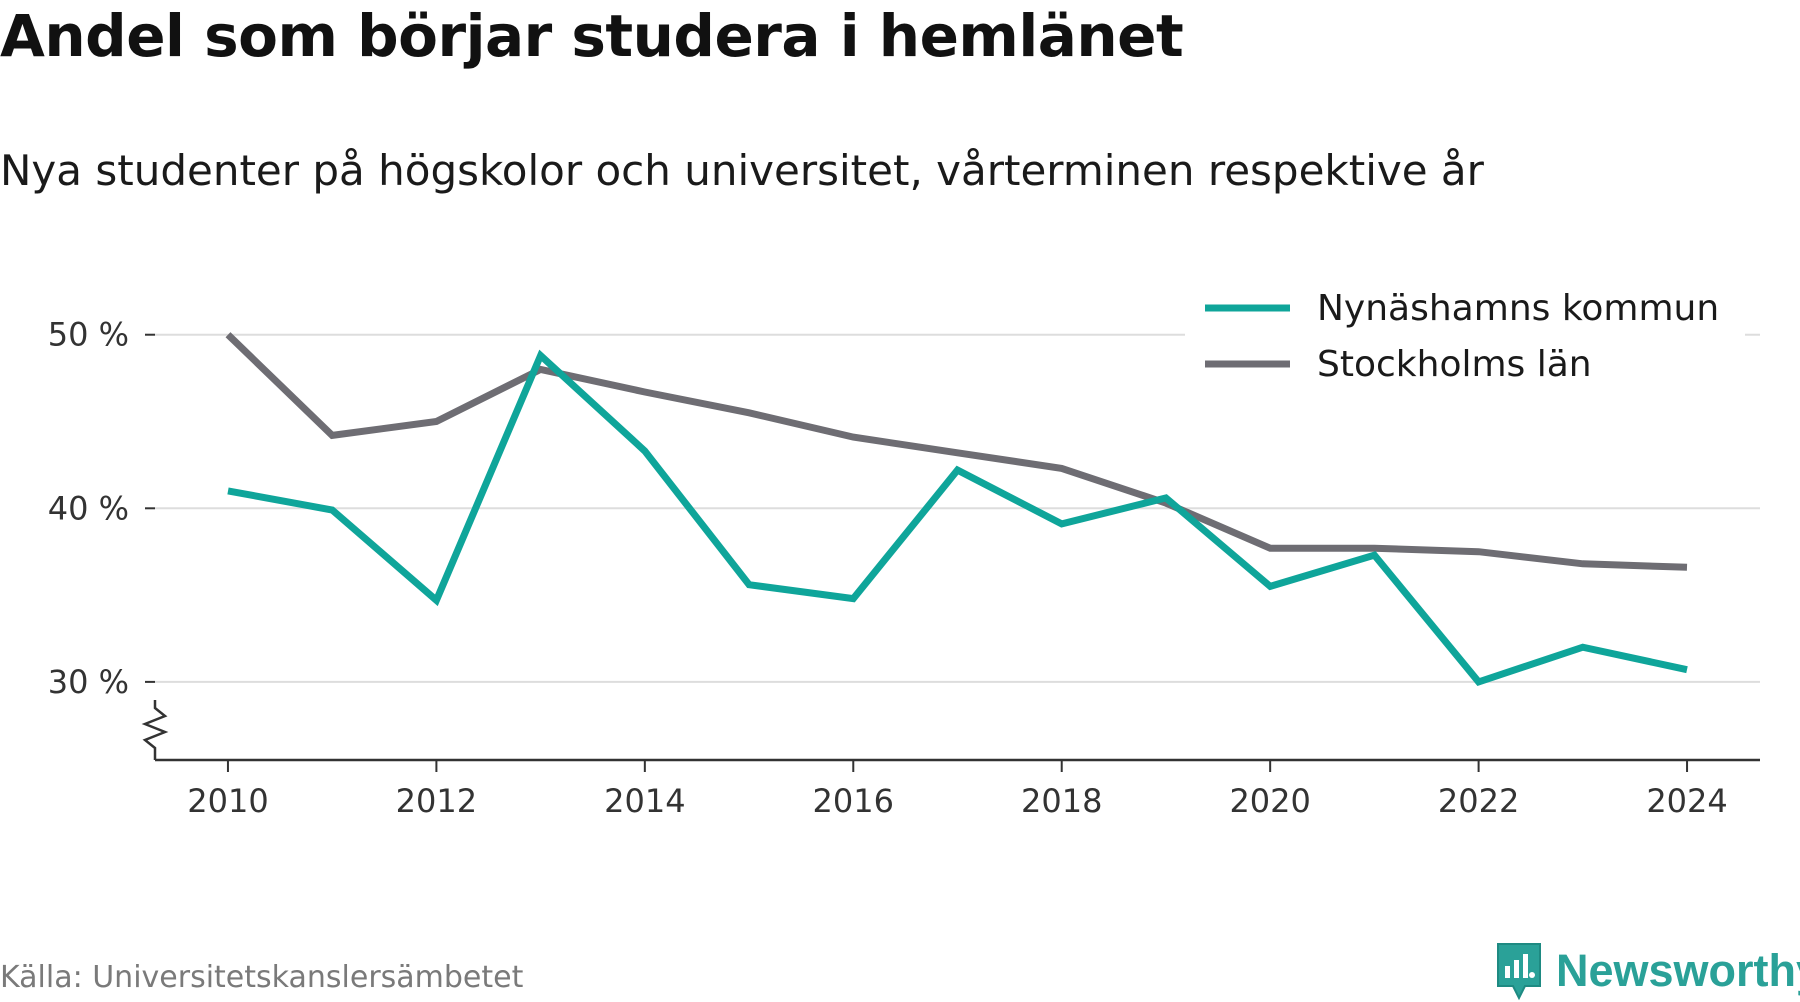 The image size is (1800, 1002). What do you see at coordinates (1478, 801) in the screenshot?
I see `x-tick-label: 2022` at bounding box center [1478, 801].